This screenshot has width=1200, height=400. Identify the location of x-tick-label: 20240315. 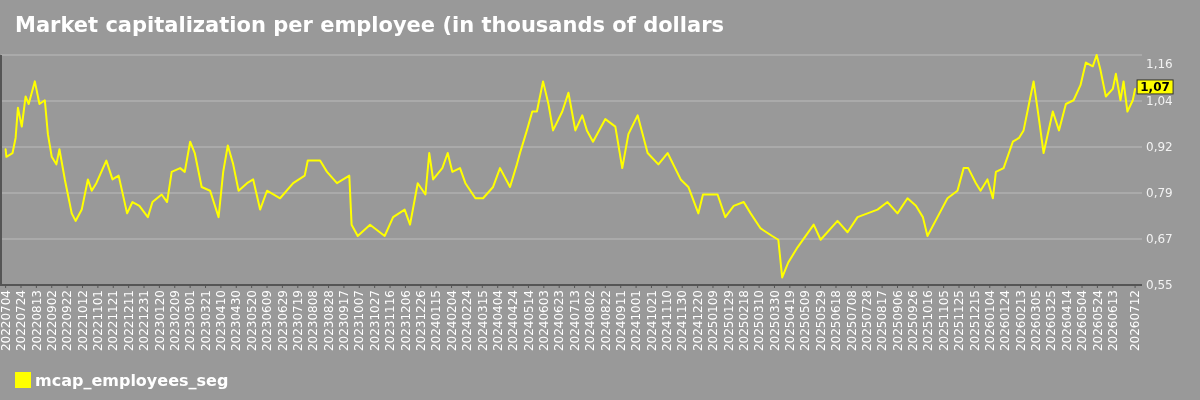
(482, 321).